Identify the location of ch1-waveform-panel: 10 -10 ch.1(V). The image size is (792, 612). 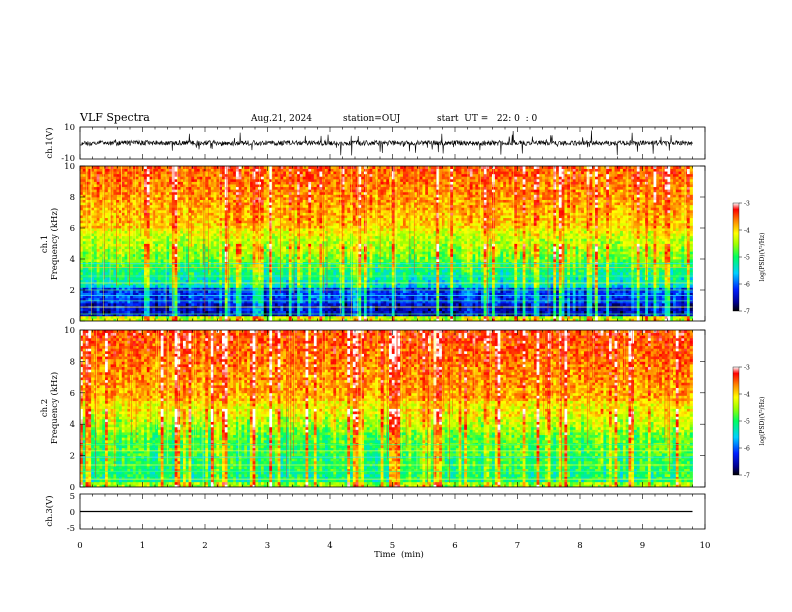
(375, 143).